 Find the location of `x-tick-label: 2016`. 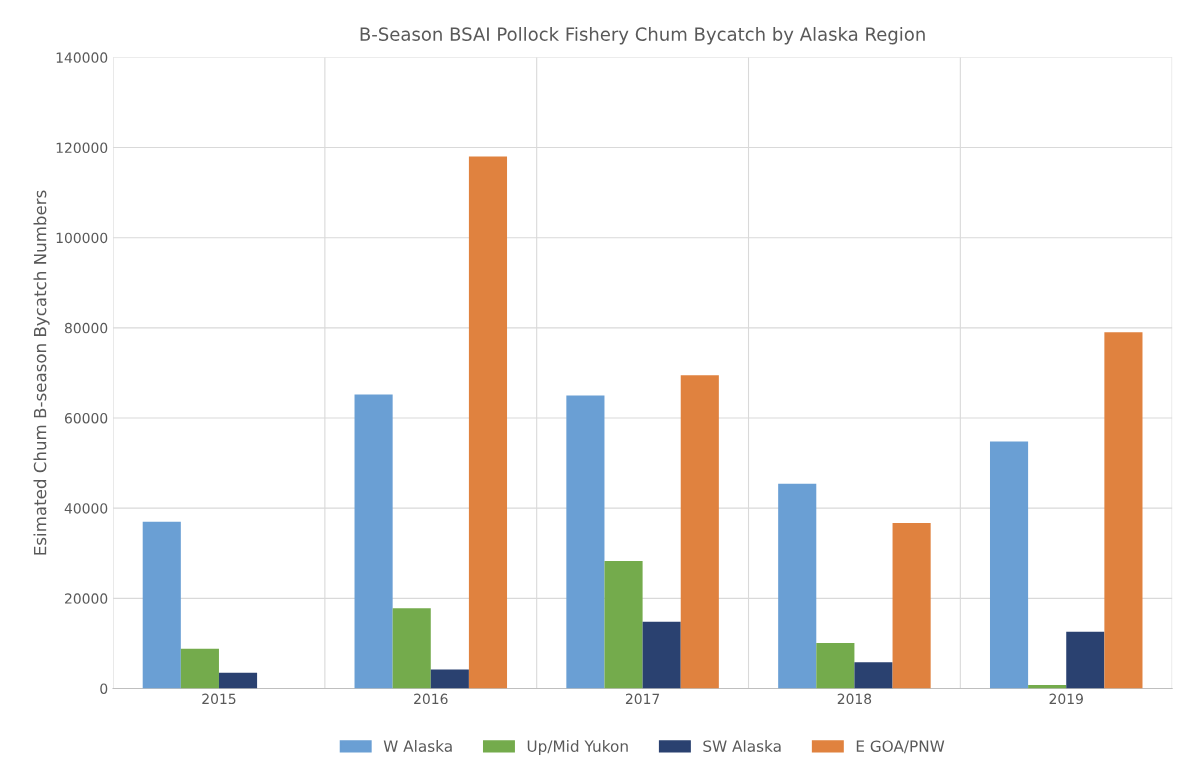

x-tick-label: 2016 is located at coordinates (431, 699).